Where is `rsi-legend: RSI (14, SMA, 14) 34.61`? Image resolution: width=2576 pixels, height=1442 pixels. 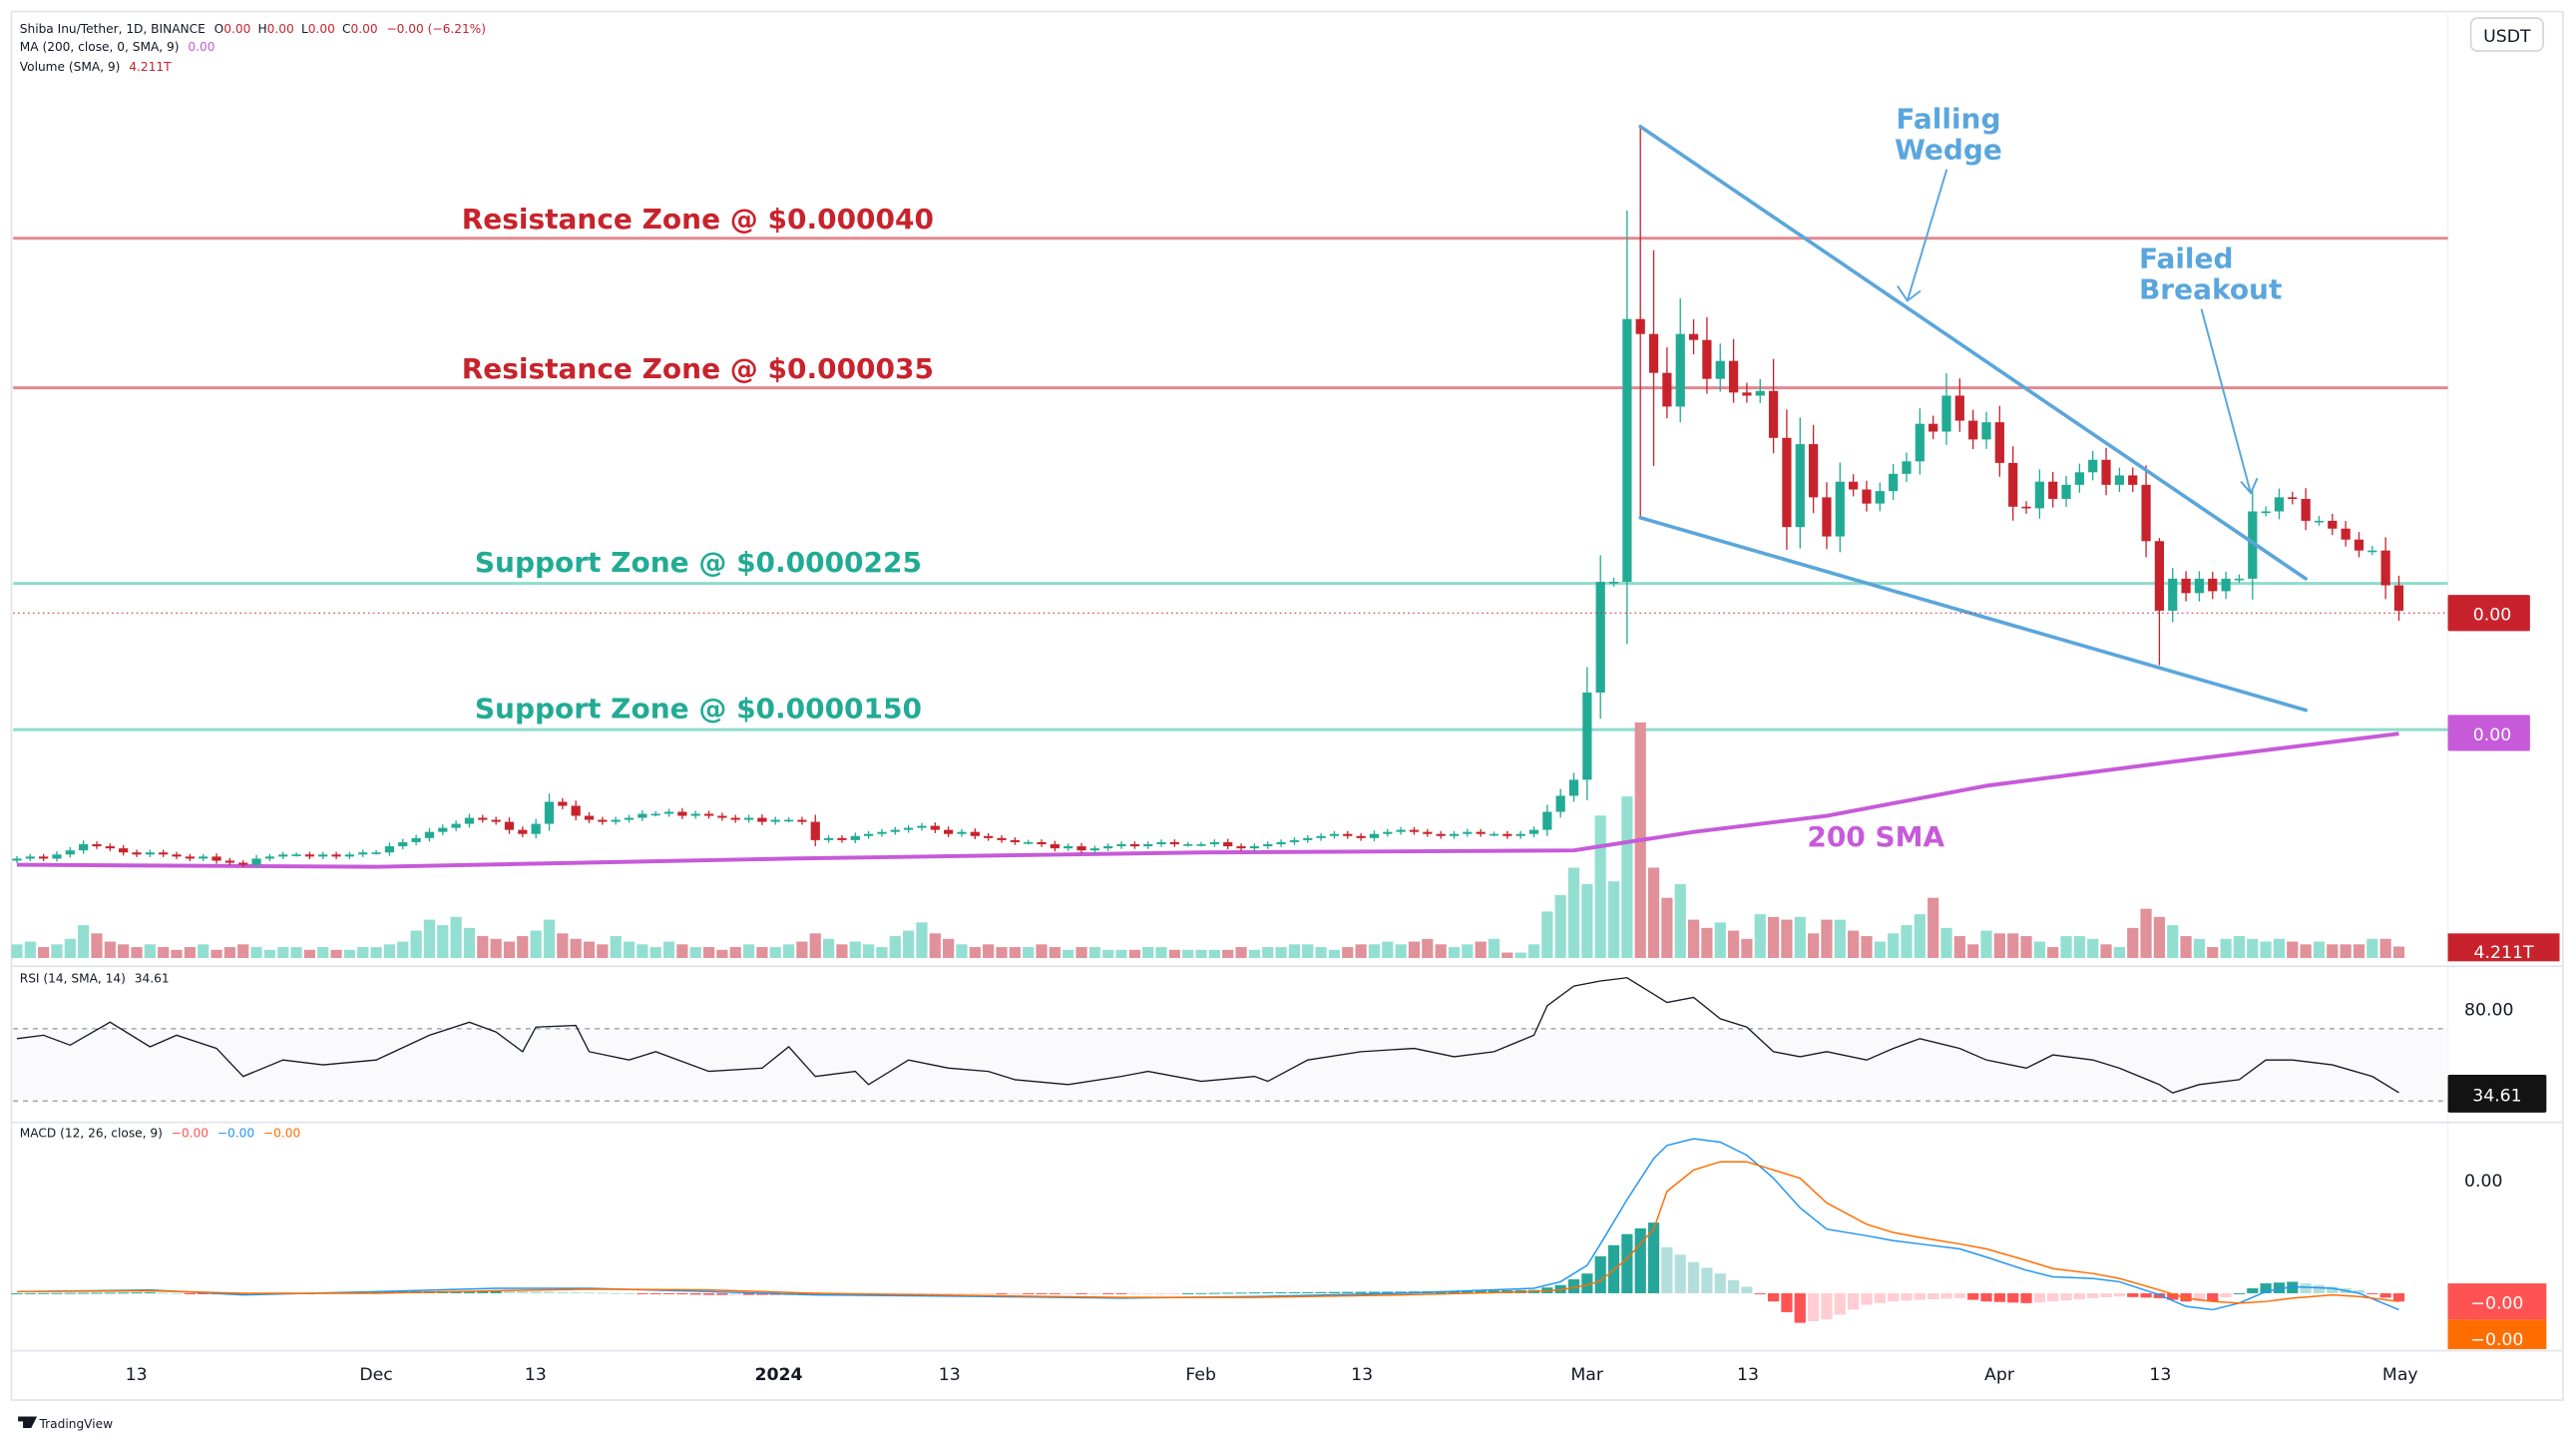 rsi-legend: RSI (14, SMA, 14) 34.61 is located at coordinates (95, 979).